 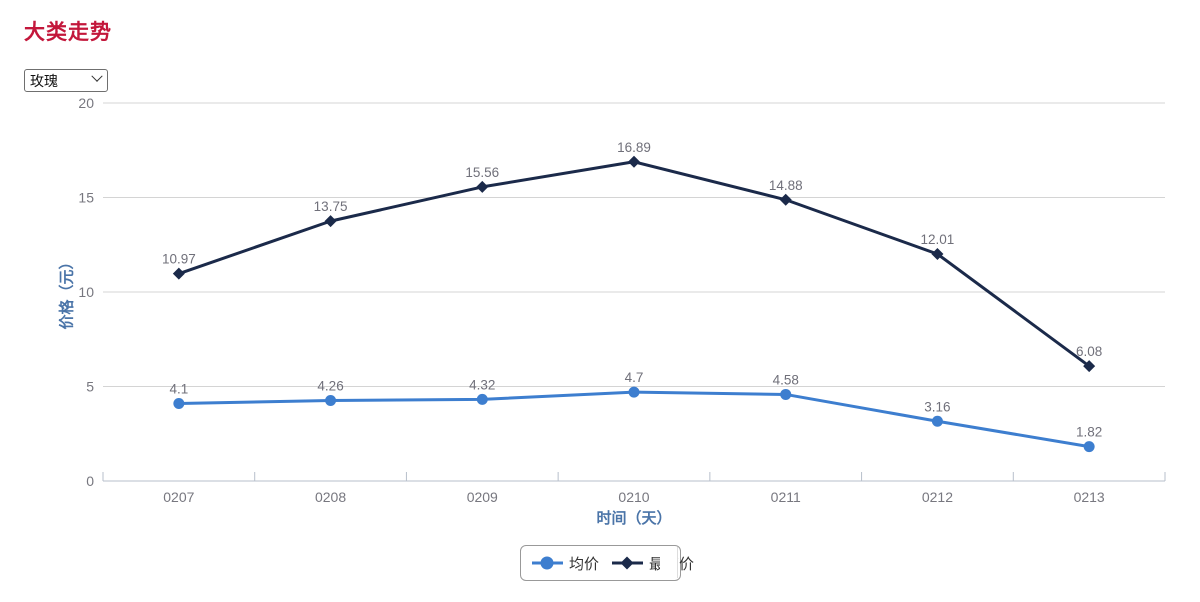 What do you see at coordinates (178, 497) in the screenshot?
I see `svg-text: 0207` at bounding box center [178, 497].